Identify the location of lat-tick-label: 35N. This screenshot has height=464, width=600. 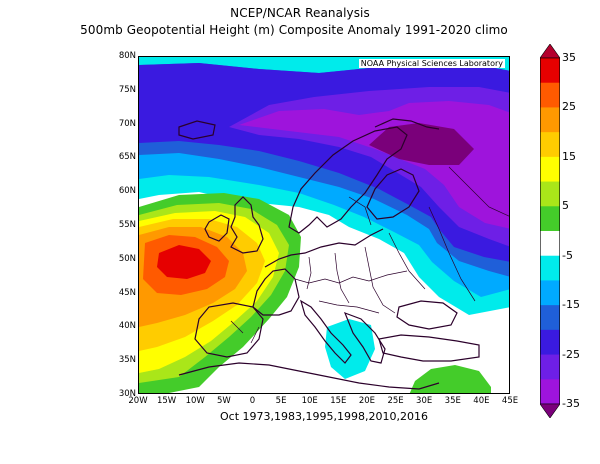
(127, 360).